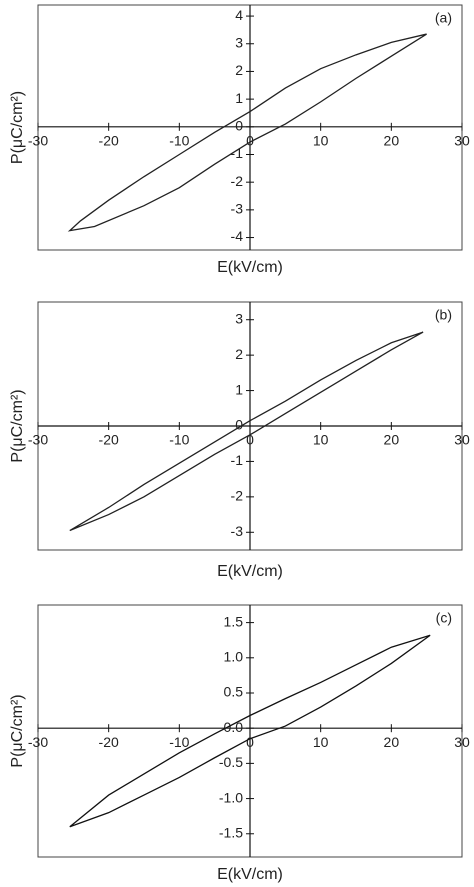 The height and width of the screenshot is (887, 474). I want to click on y-tick-label: -1.0, so click(231, 797).